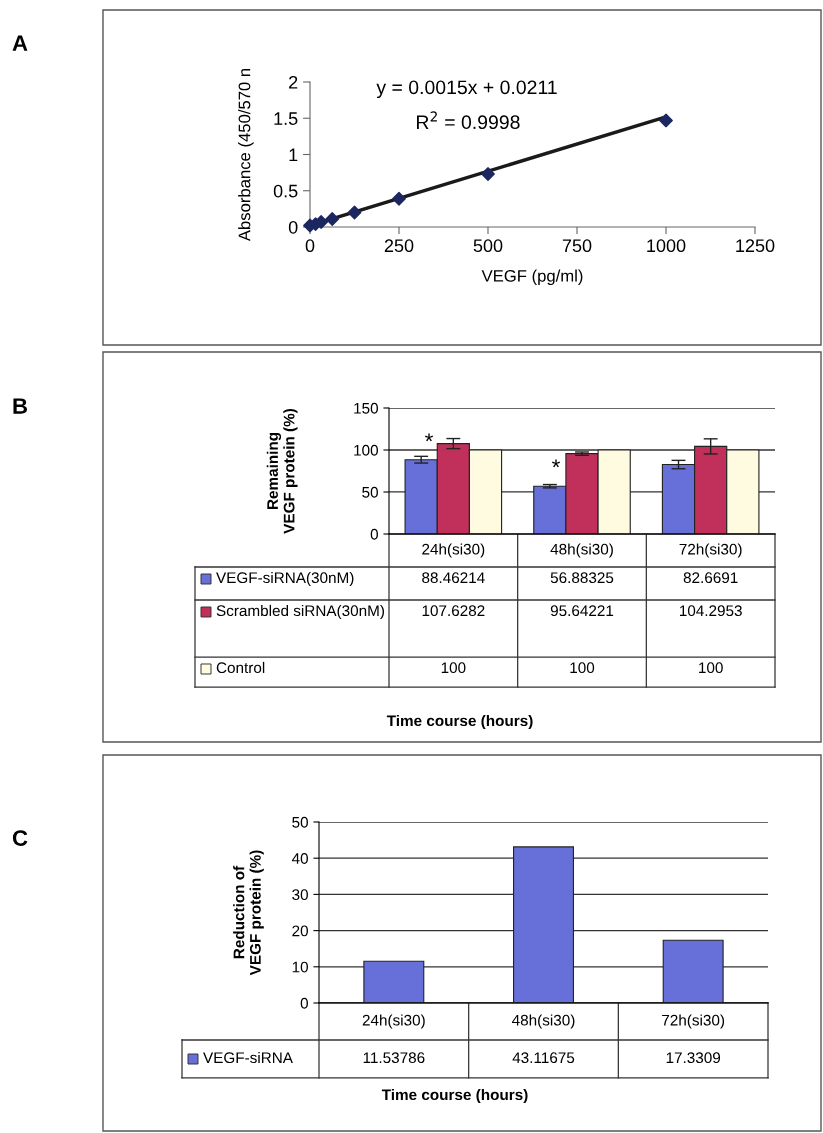 This screenshot has width=823, height=1133. I want to click on y-tick-label: 40, so click(299, 858).